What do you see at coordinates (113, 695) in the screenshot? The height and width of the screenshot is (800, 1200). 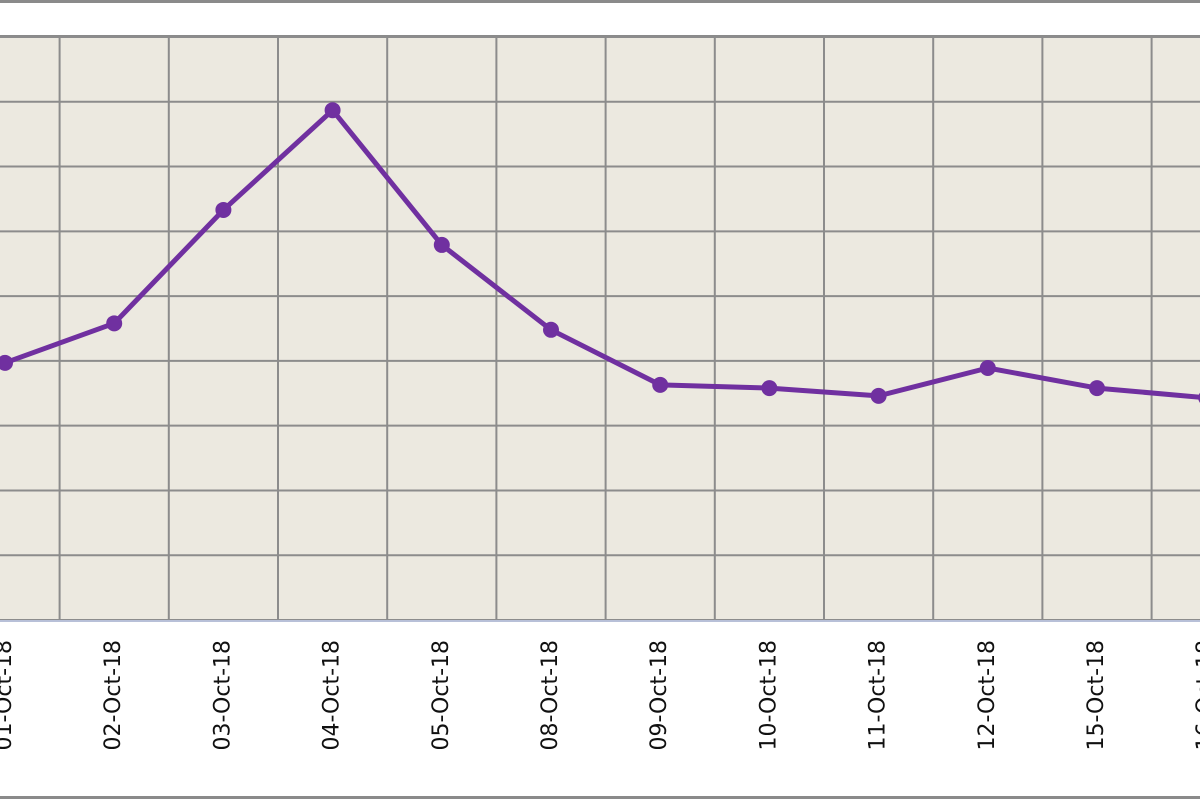 I see `x-tick-label: 02-Oct-18` at bounding box center [113, 695].